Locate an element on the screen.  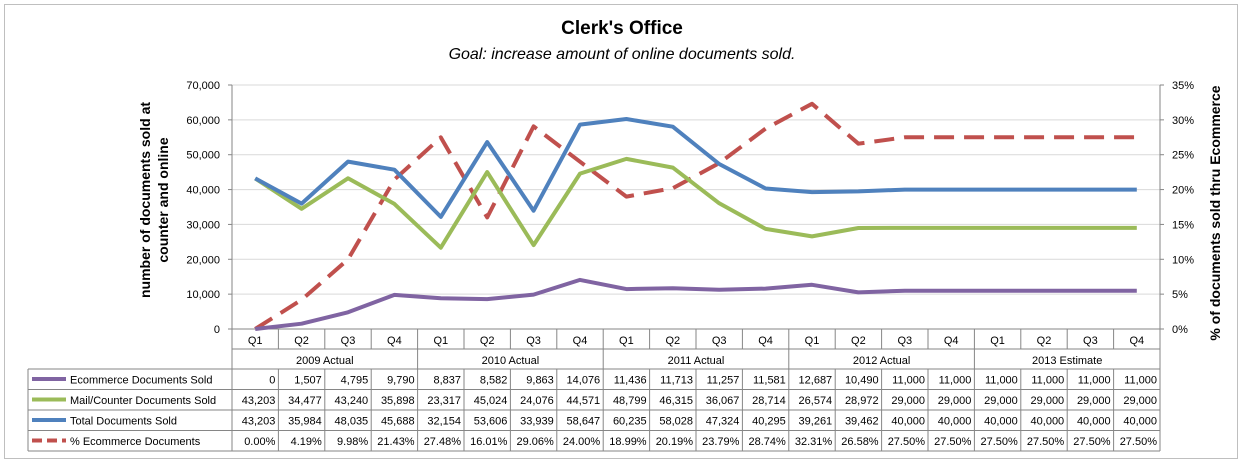
data-cell: 16.01% is located at coordinates (489, 442).